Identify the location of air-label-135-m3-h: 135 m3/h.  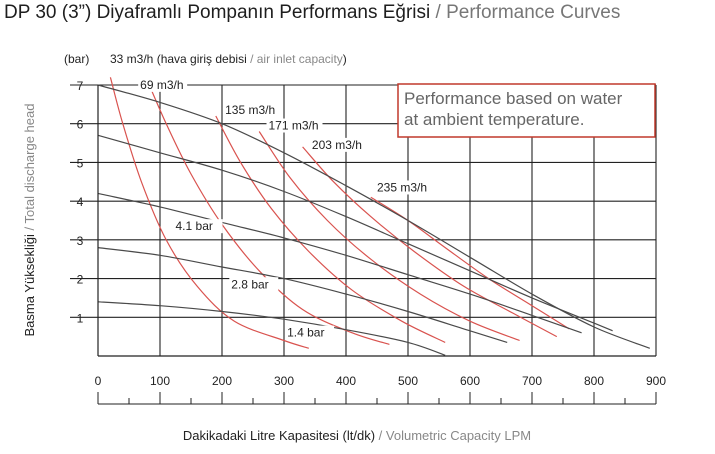
(250, 110).